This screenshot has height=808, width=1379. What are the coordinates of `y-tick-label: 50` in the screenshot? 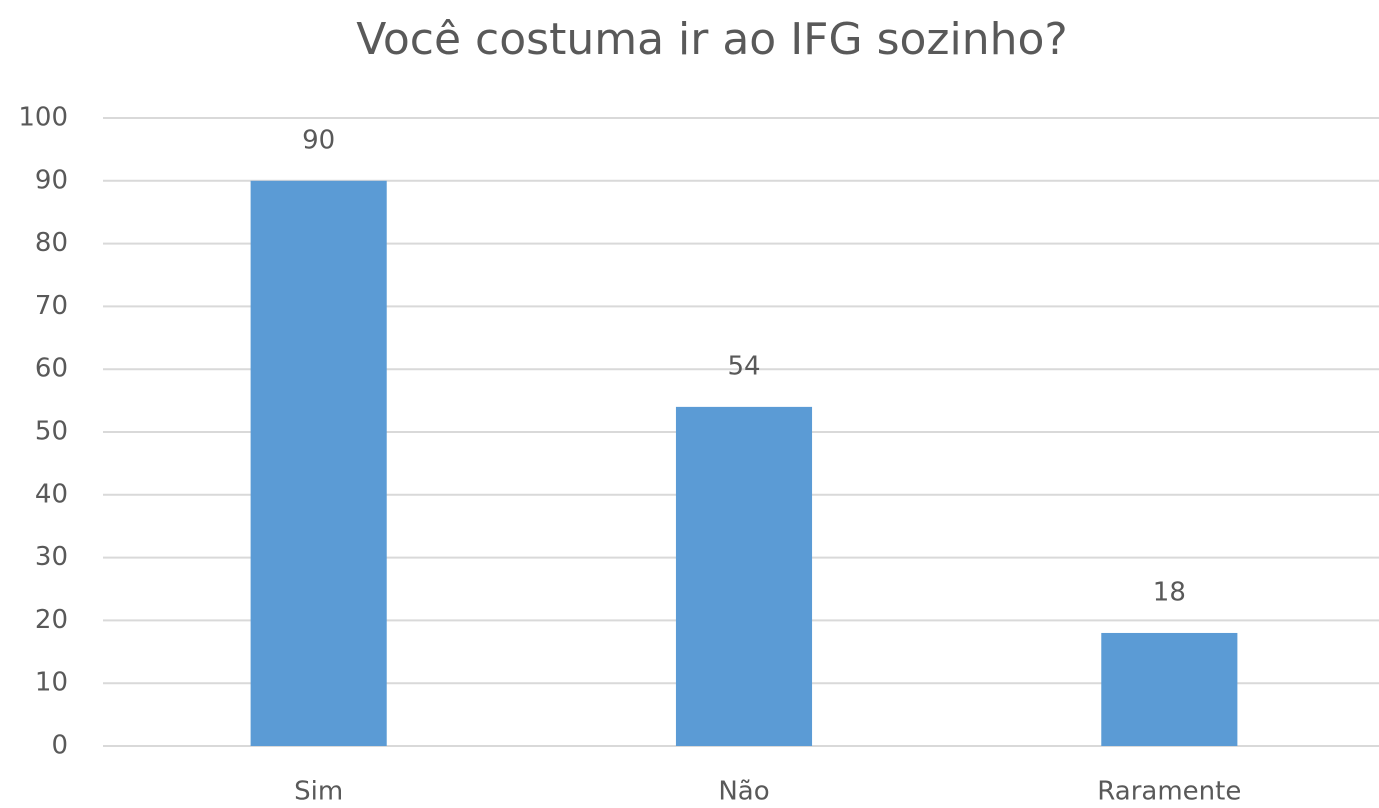 It's located at (51, 432).